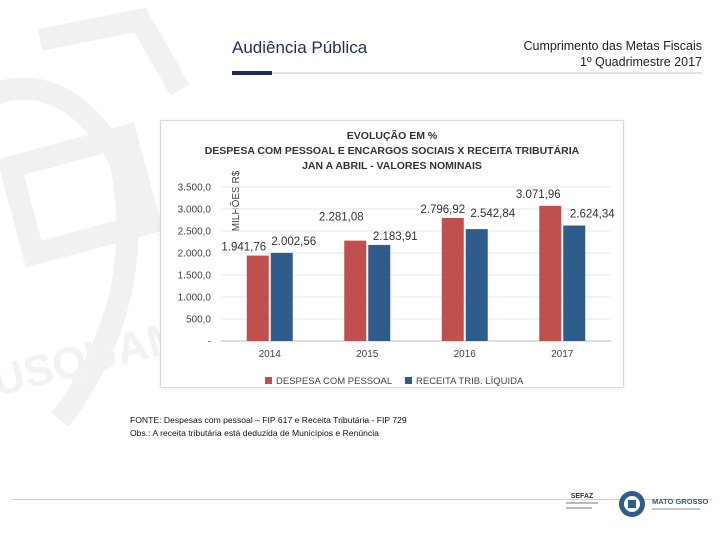 The image size is (720, 540). What do you see at coordinates (367, 354) in the screenshot?
I see `x-tick-label: 2015` at bounding box center [367, 354].